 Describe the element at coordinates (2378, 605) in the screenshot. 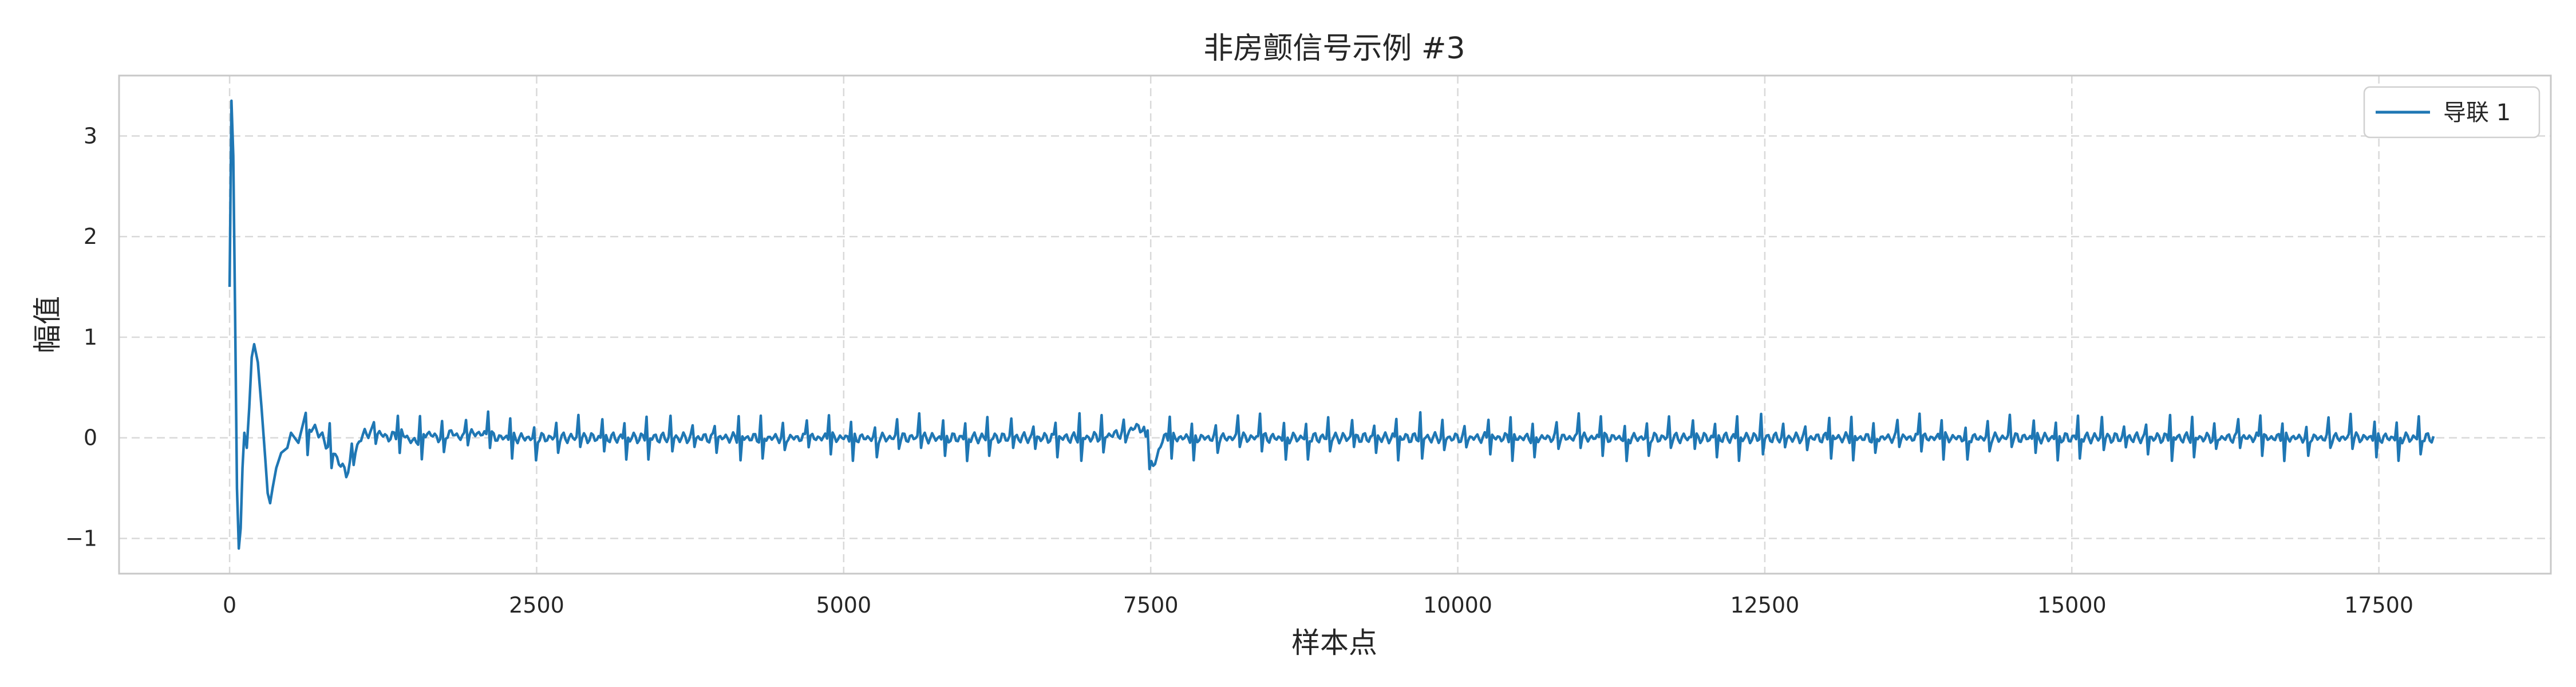

I see `x-tick-label: 17500` at that location.